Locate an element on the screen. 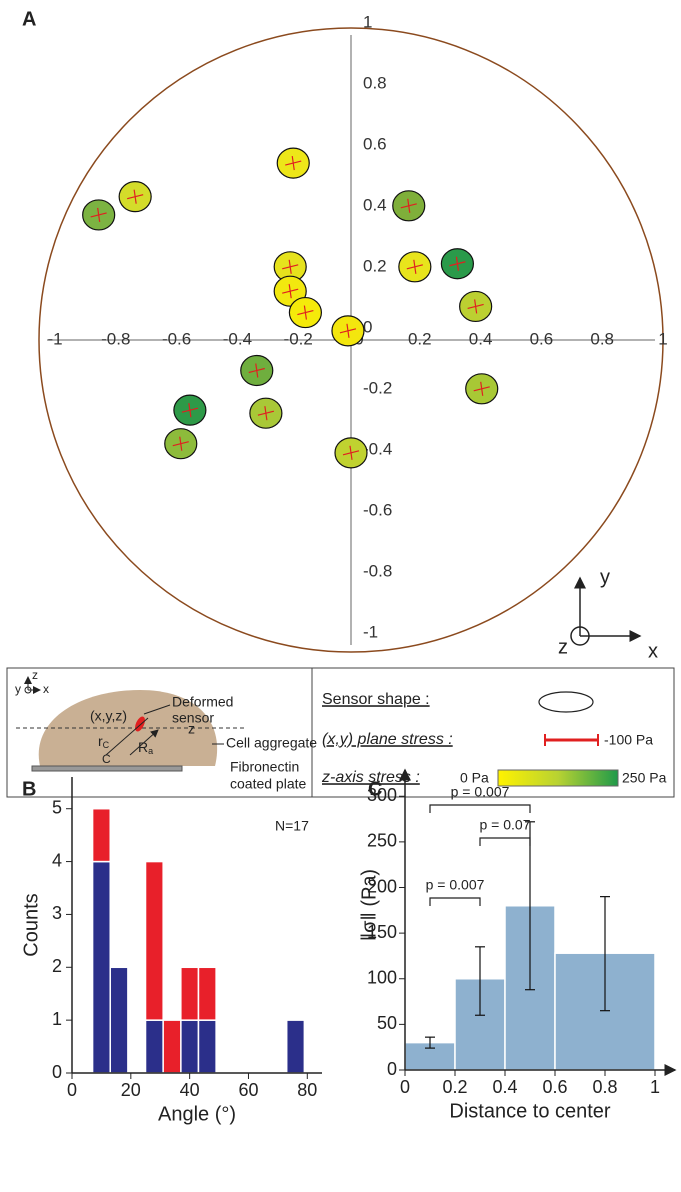  schematic-z: z is located at coordinates (191, 729).